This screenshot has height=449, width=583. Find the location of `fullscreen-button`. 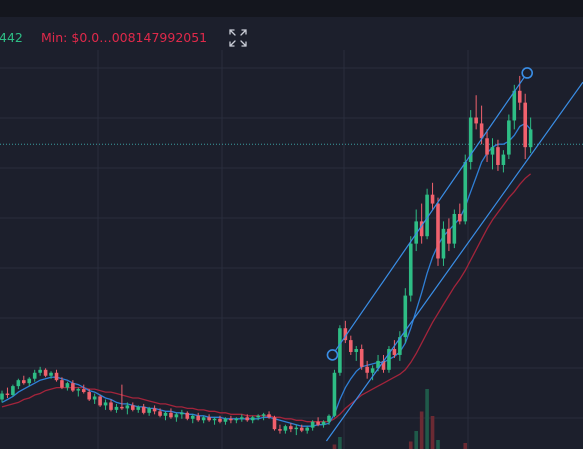

fullscreen-button is located at coordinates (238, 38).